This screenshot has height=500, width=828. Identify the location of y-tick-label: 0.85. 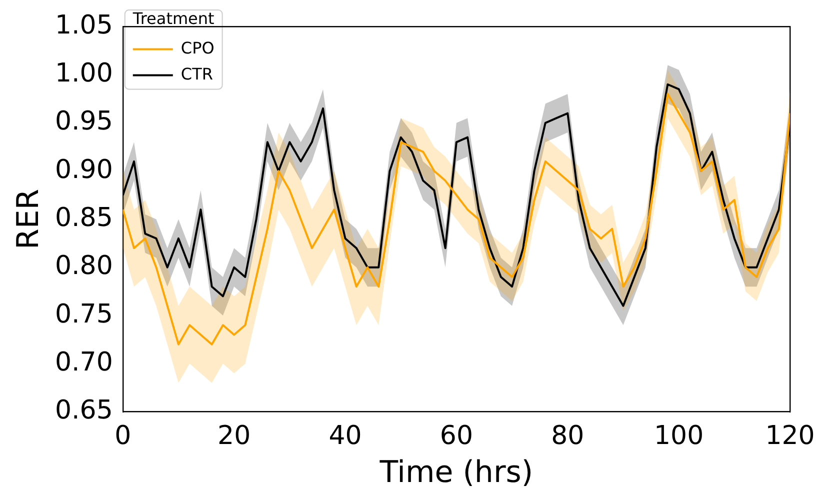
(84, 217).